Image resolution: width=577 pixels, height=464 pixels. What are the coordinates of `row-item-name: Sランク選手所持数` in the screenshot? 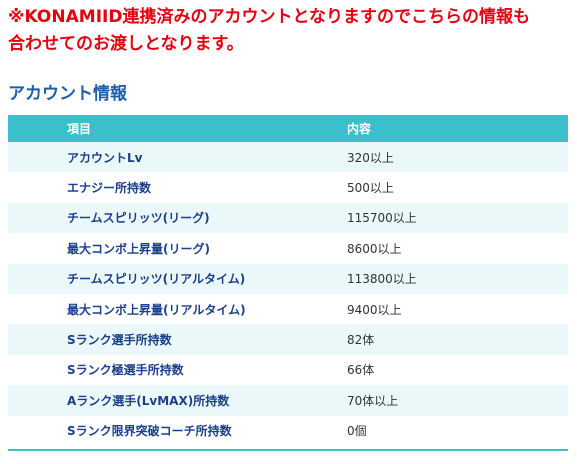 It's located at (176, 339).